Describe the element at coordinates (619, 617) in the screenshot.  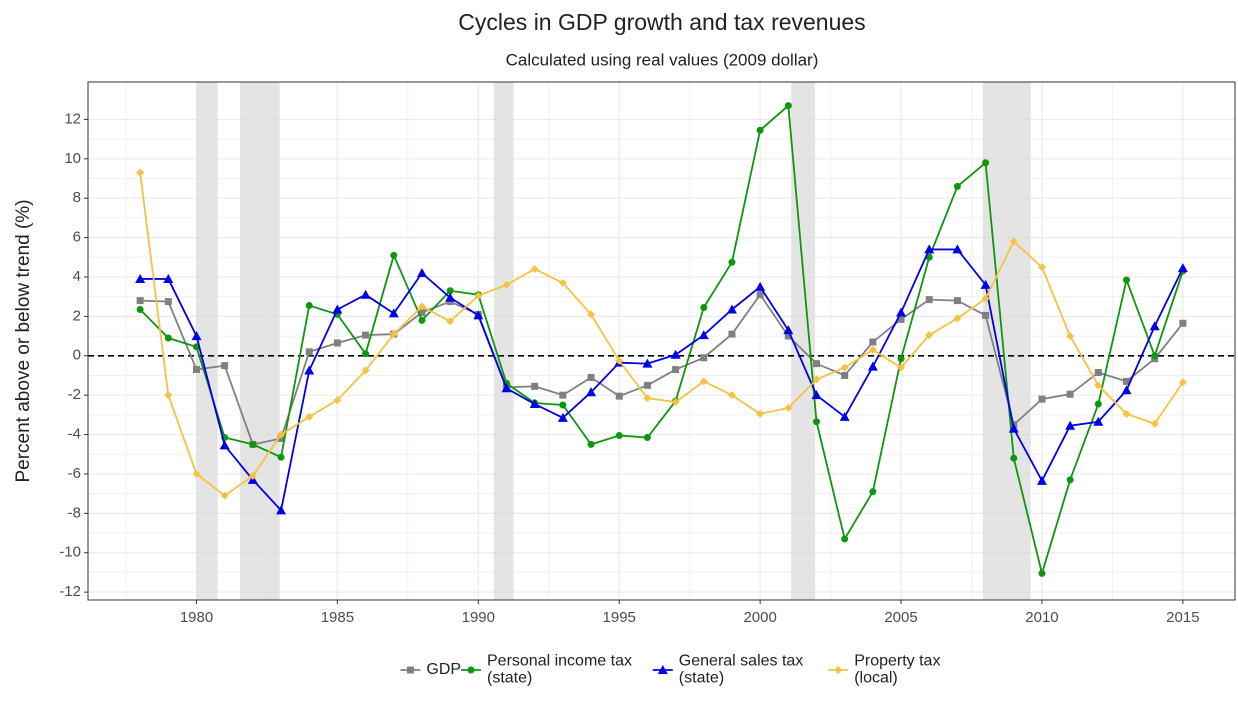
I see `x-tick-label: 1995` at that location.